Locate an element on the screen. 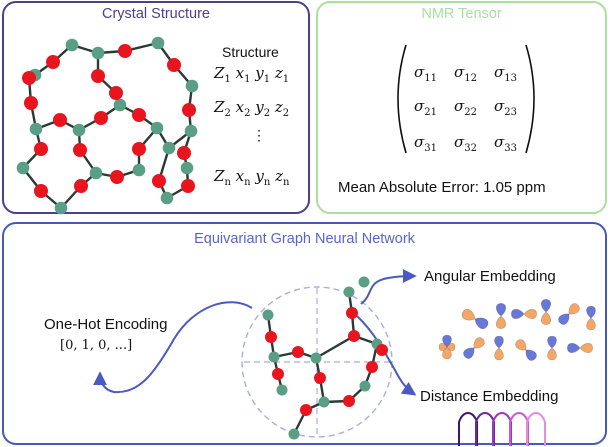 This screenshot has width=610, height=447. tensor-element: σ12 is located at coordinates (465, 73).